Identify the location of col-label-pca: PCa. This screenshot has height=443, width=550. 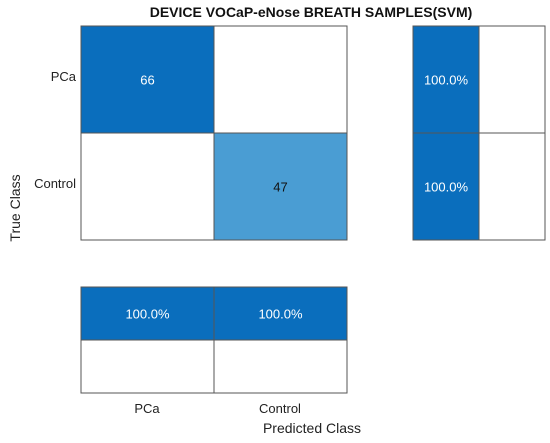
(147, 408).